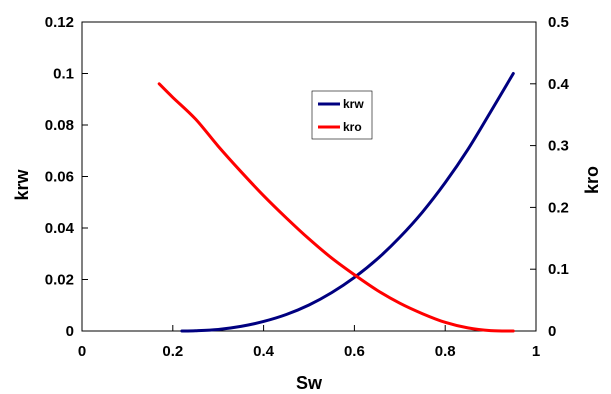  I want to click on left-y-tick-label: 0.08, so click(59, 125).